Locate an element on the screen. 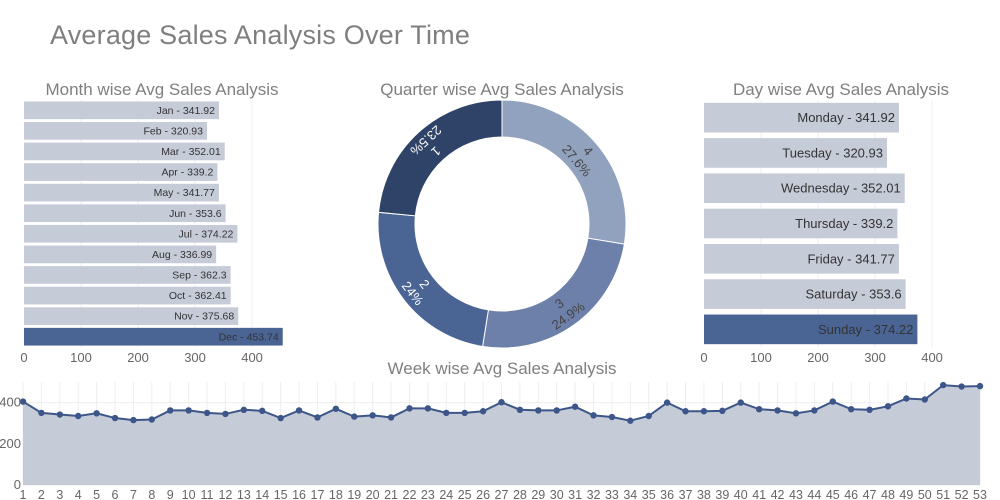 Image resolution: width=1000 pixels, height=500 pixels. week-x-tick: 49 is located at coordinates (906, 494).